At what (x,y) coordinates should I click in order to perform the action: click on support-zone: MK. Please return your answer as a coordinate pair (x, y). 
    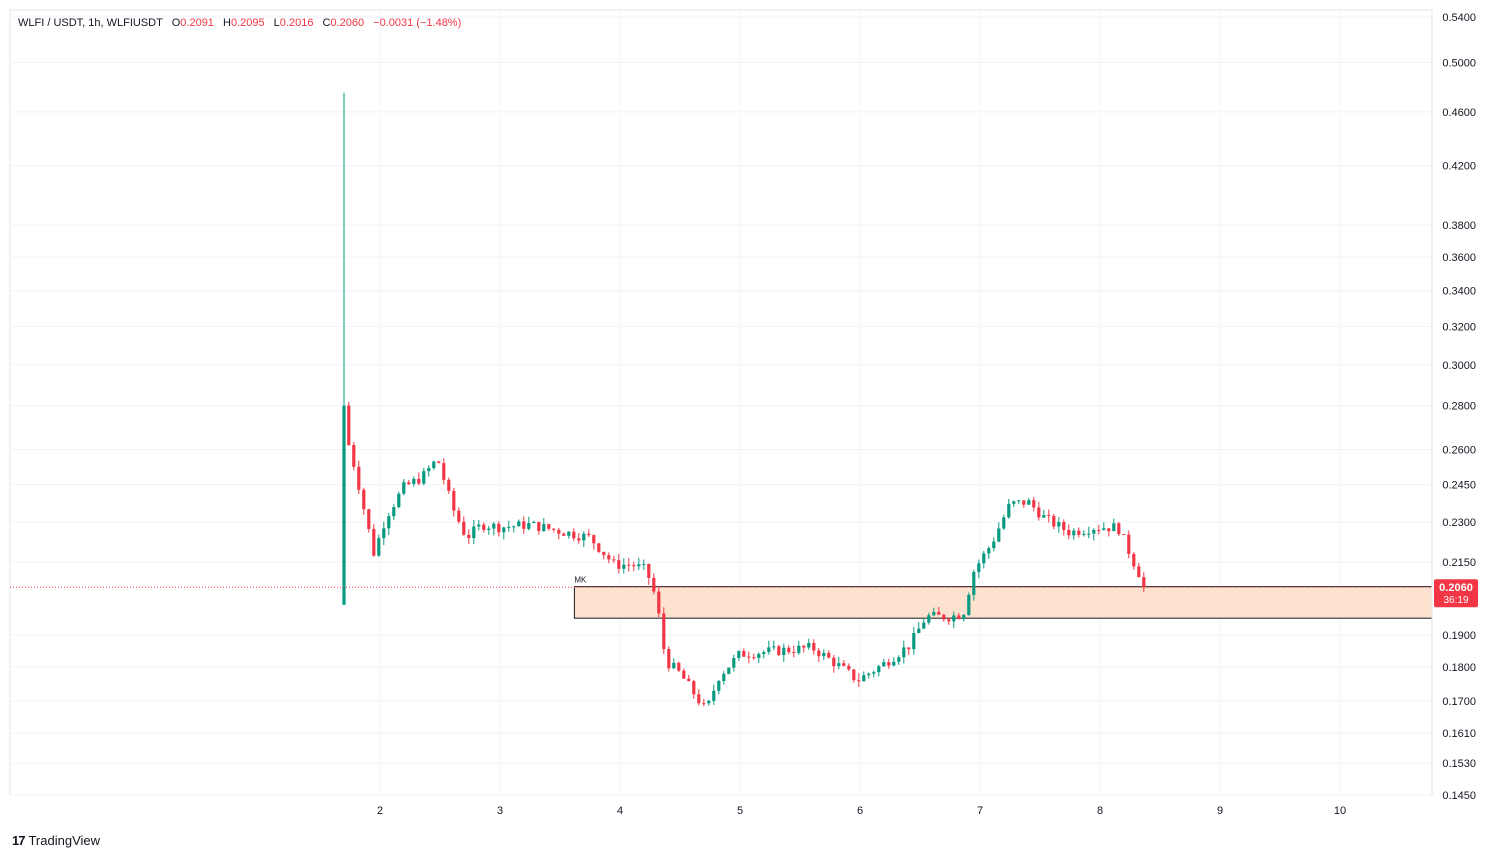
    Looking at the image, I should click on (1003, 597).